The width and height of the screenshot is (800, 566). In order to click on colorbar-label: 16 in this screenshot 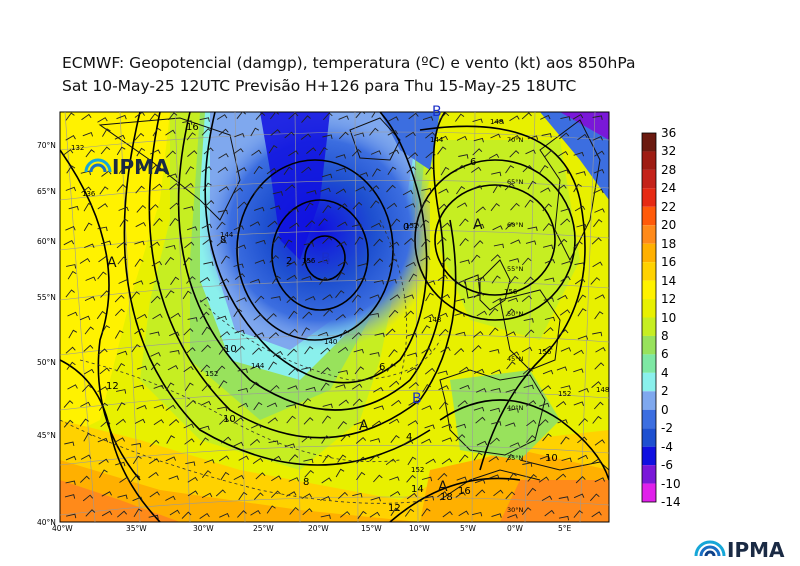, I will do `click(669, 262)`.